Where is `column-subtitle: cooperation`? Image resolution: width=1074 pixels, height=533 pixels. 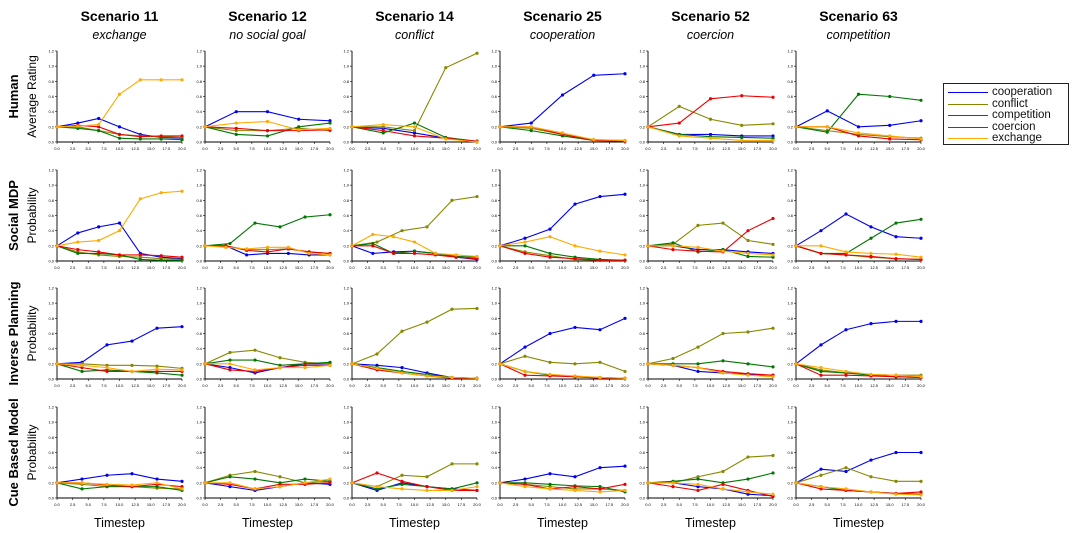
column-subtitle: cooperation is located at coordinates (562, 35).